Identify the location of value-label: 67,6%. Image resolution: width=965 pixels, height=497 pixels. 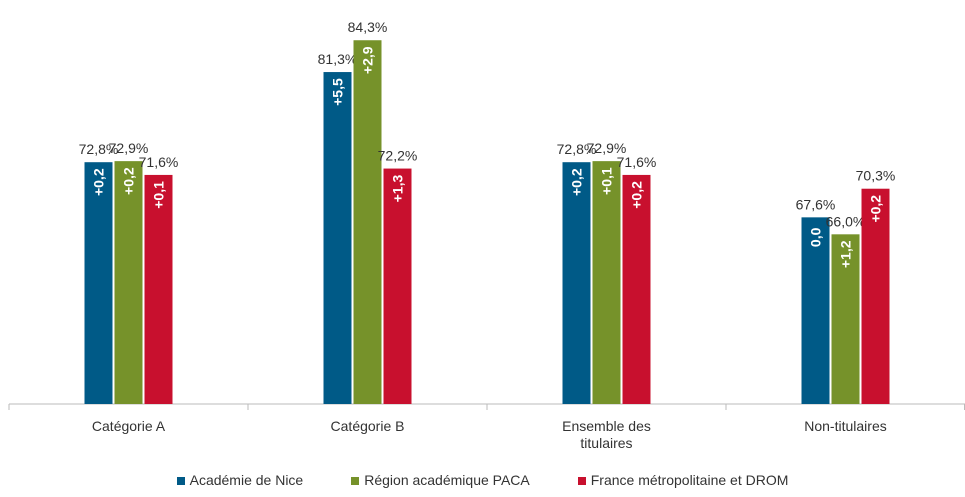
(816, 204).